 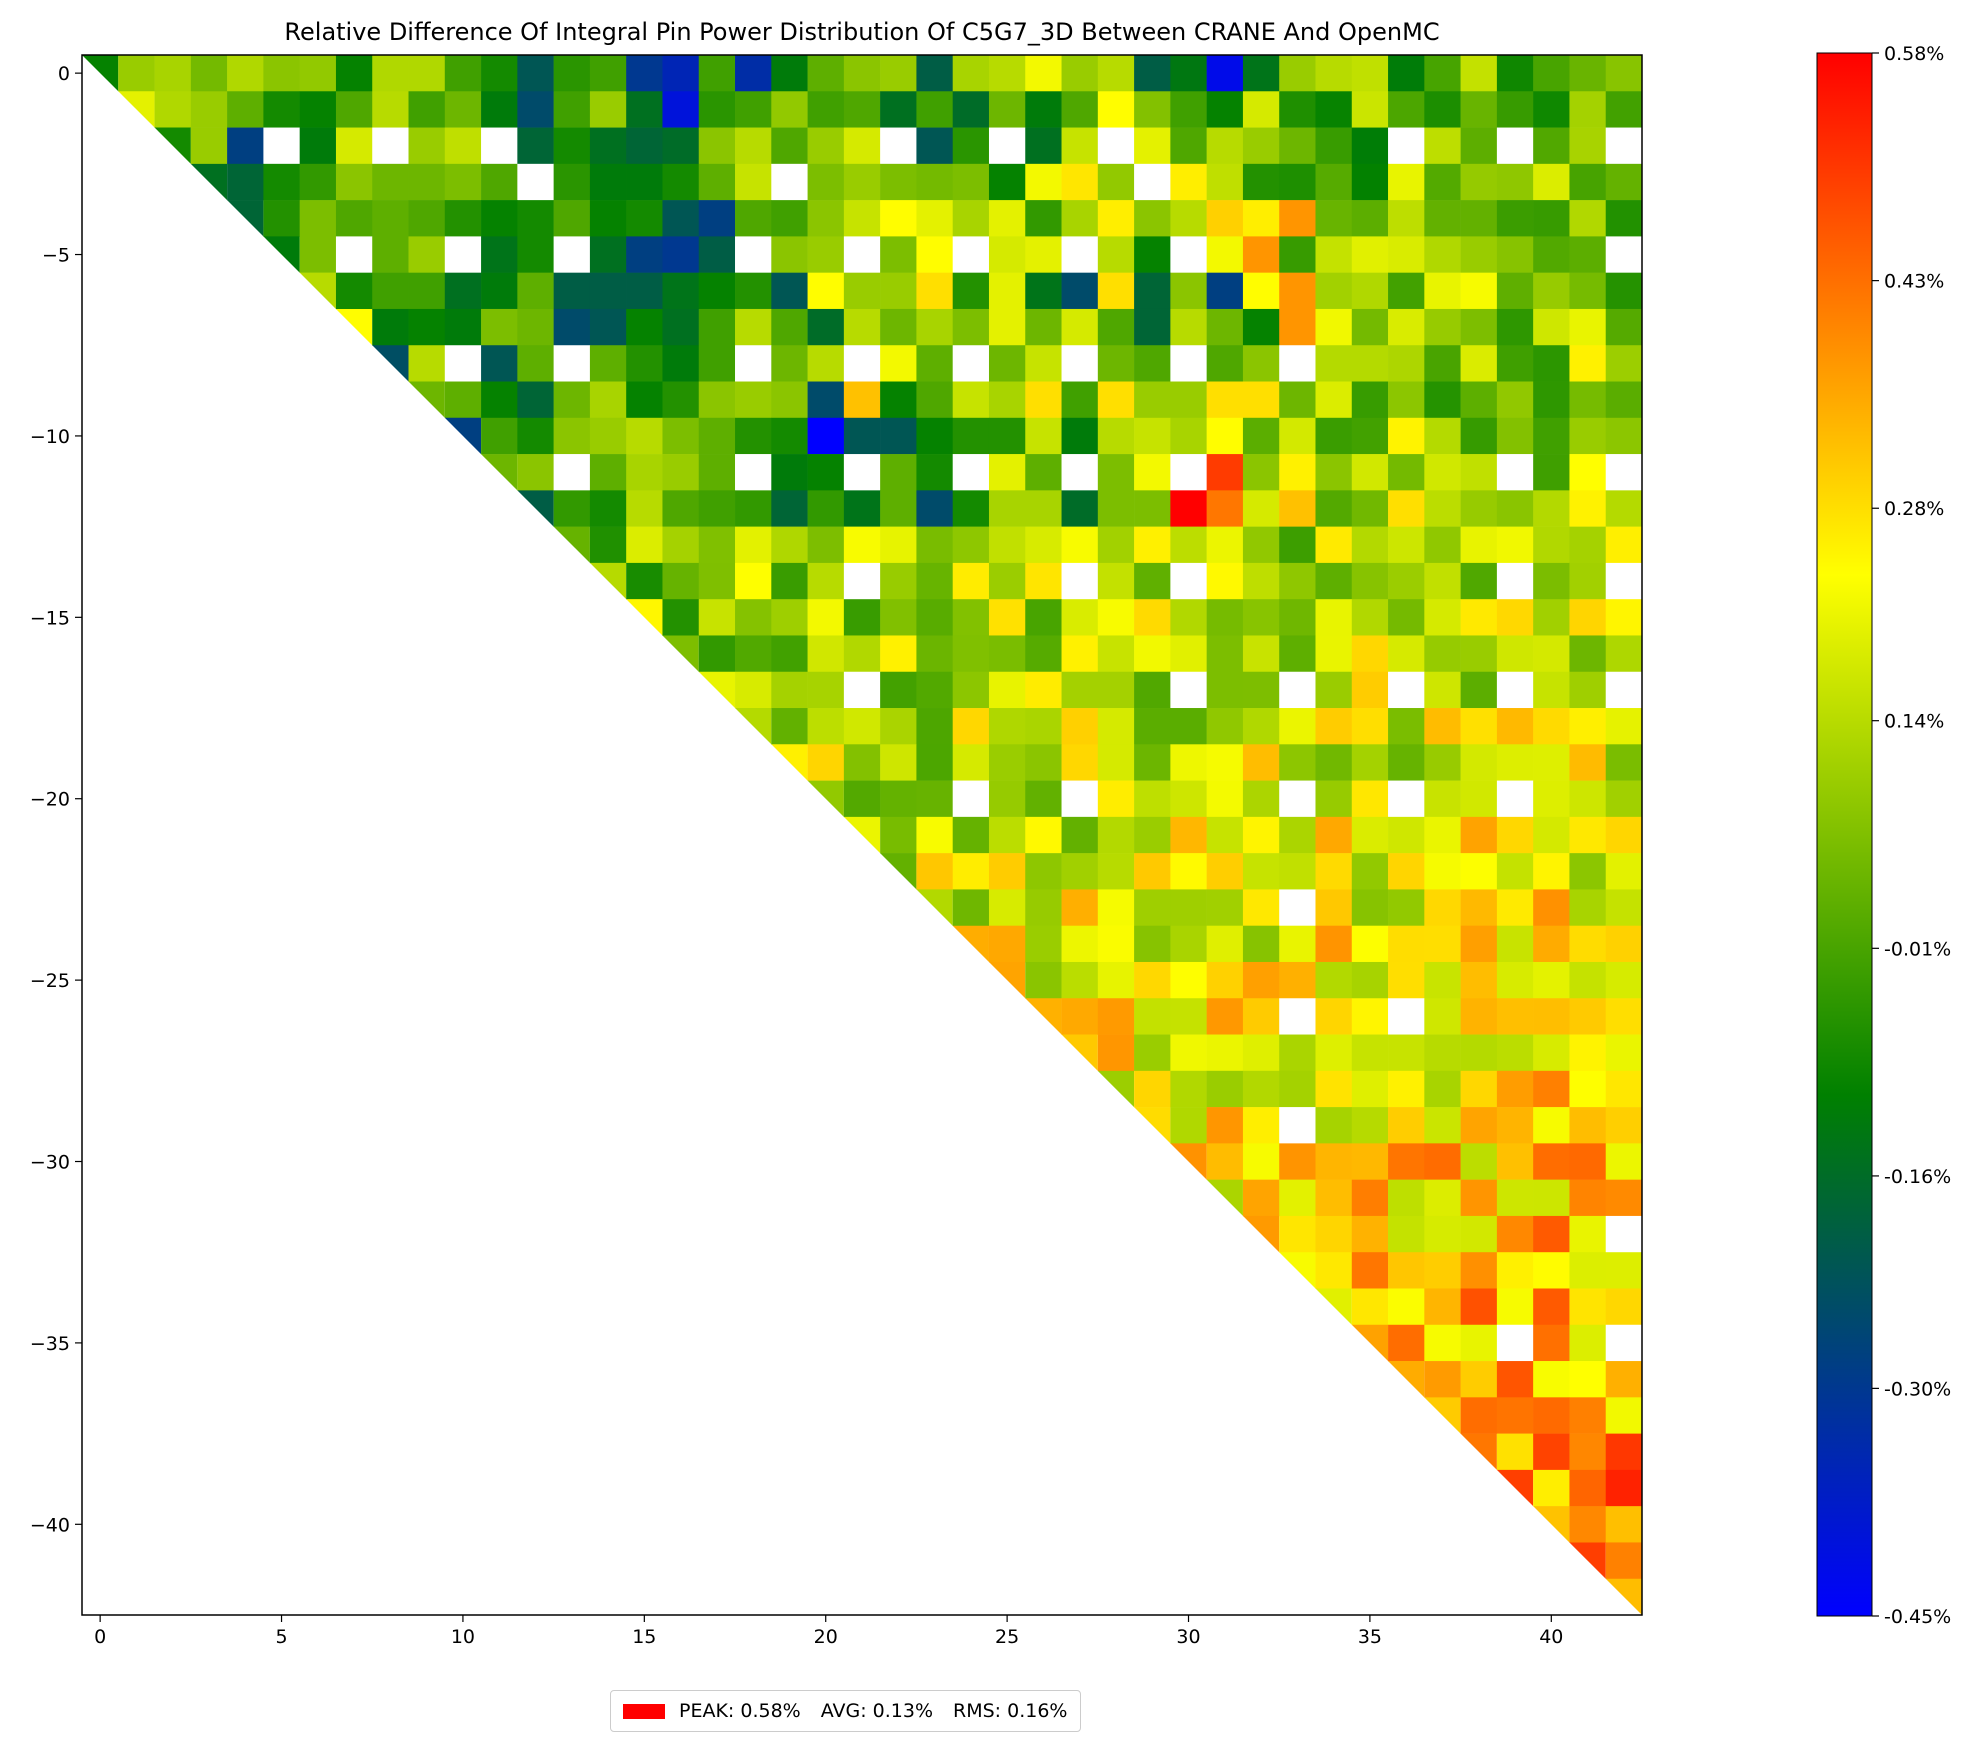 I want to click on x-tick-label: 5, so click(x=281, y=1637).